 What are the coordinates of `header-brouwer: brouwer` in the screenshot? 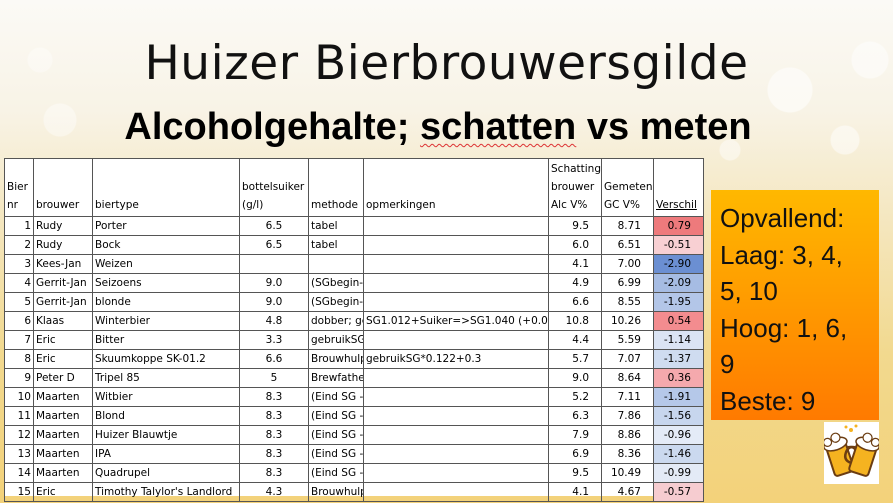 It's located at (63, 187).